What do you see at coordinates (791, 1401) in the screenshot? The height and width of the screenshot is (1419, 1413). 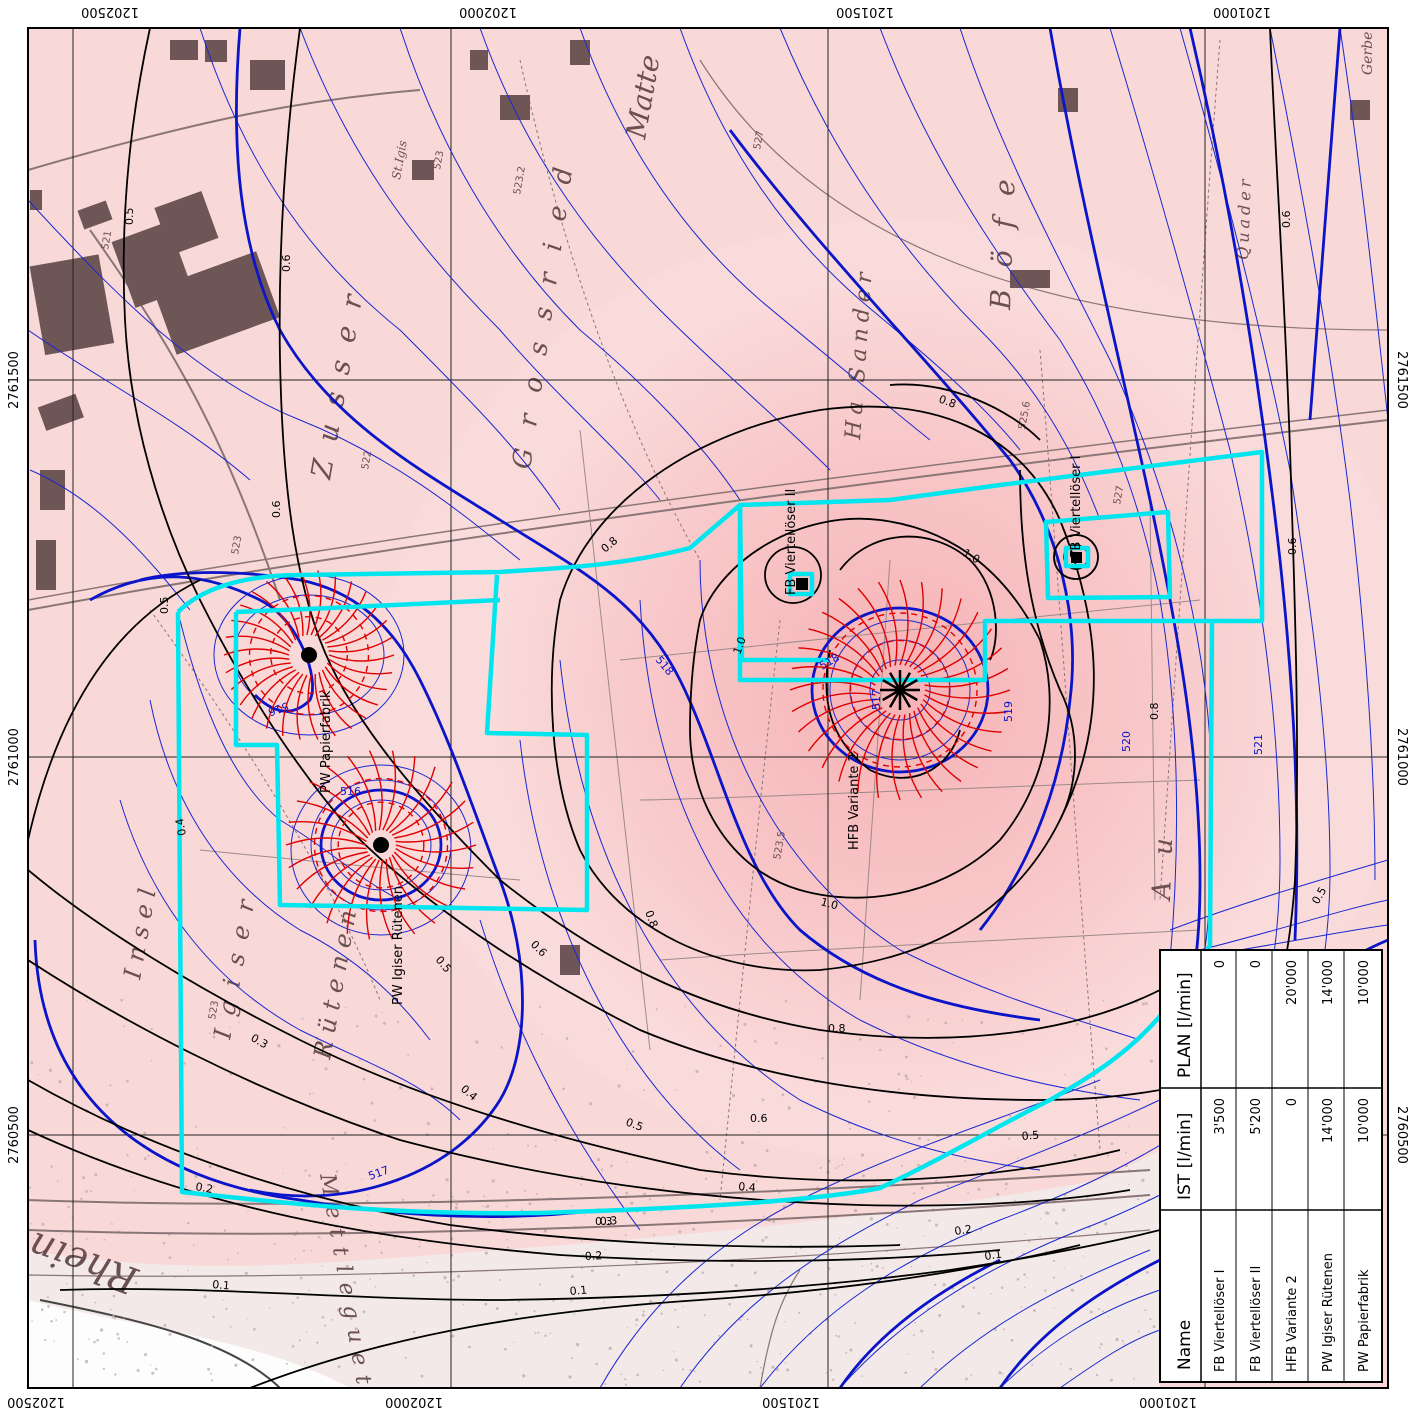 I see `coord-bottom: 1201500` at bounding box center [791, 1401].